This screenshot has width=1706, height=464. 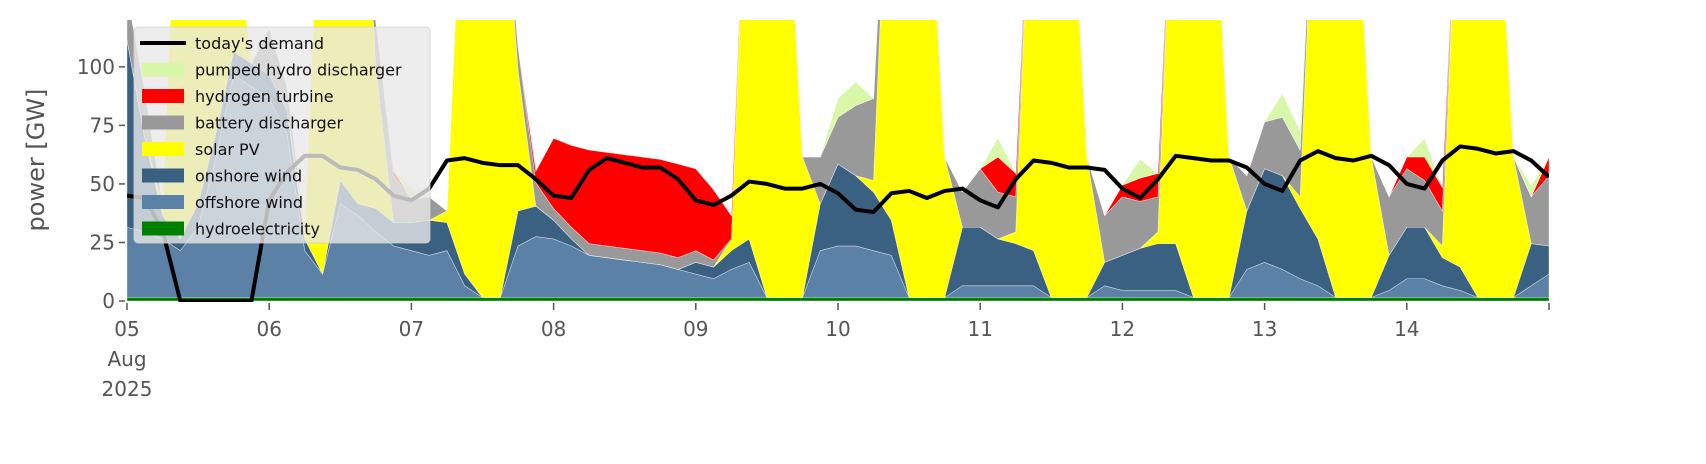 I want to click on x-tick-label: 08, so click(x=553, y=329).